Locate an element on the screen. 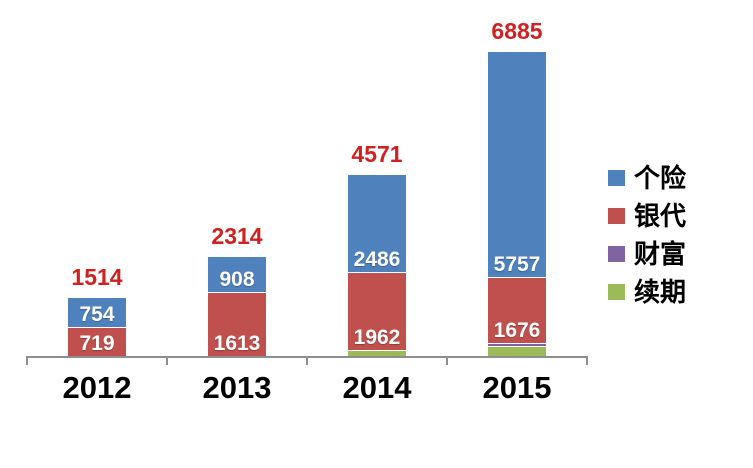  segment-value-label: 754 is located at coordinates (97, 314).